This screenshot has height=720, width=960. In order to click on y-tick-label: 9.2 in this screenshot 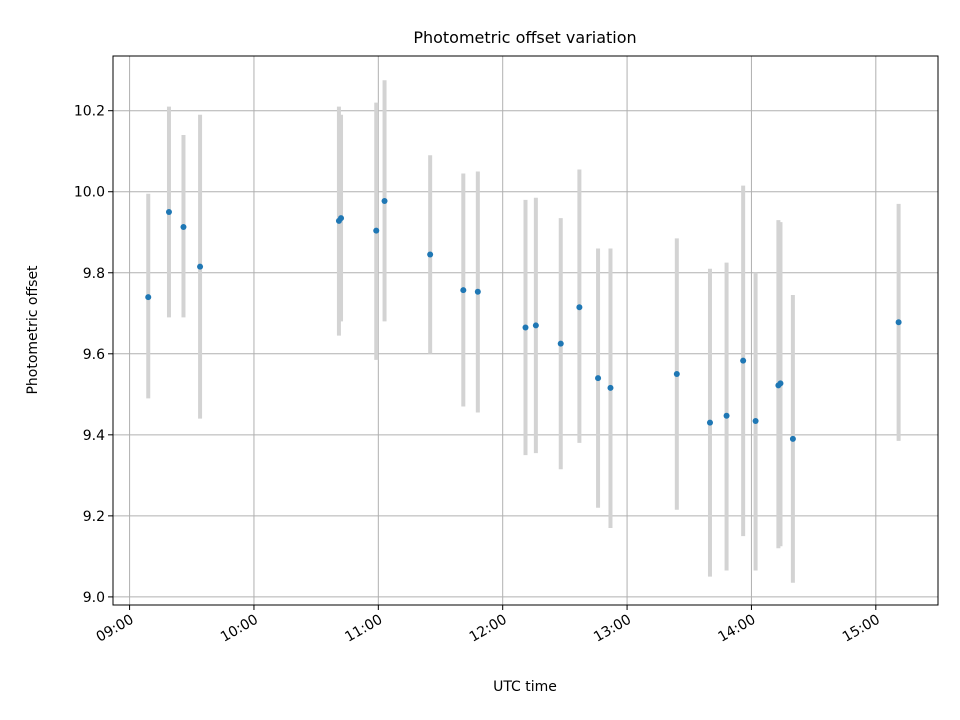, I will do `click(94, 517)`.